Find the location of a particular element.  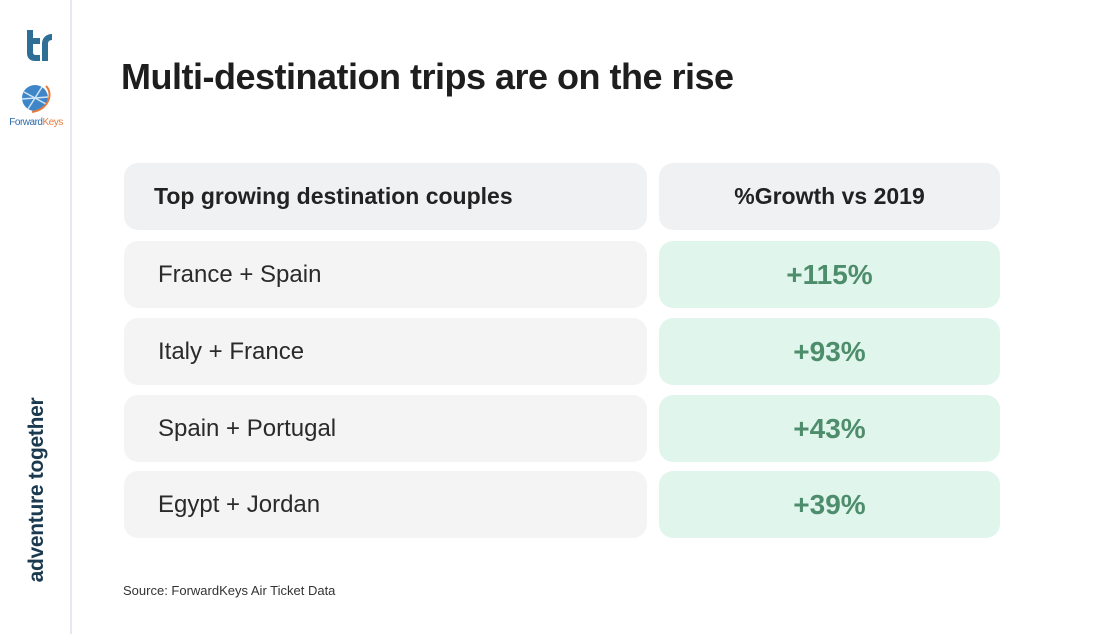

page-title: Multi-destination trips are on the rise is located at coordinates (427, 76).